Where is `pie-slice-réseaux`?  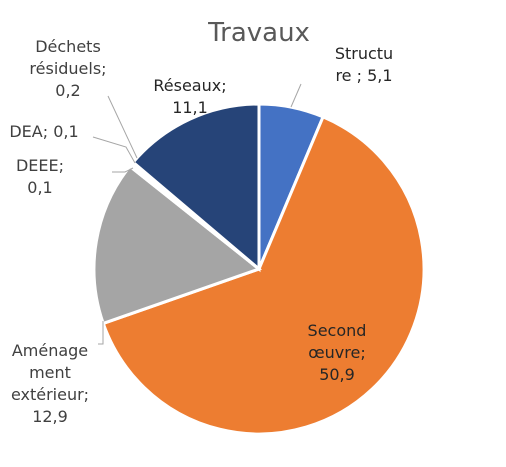 pie-slice-réseaux is located at coordinates (196, 187).